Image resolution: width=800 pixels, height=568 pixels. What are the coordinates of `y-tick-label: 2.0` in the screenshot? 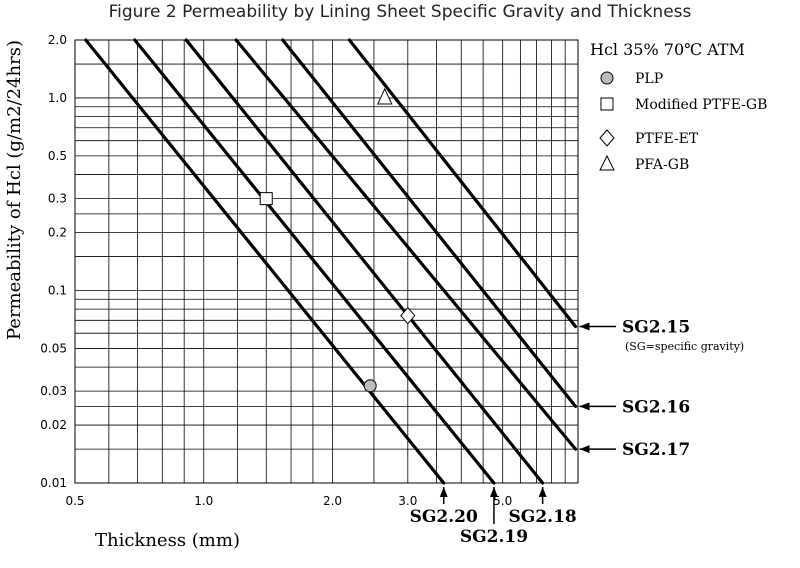 It's located at (57, 40).